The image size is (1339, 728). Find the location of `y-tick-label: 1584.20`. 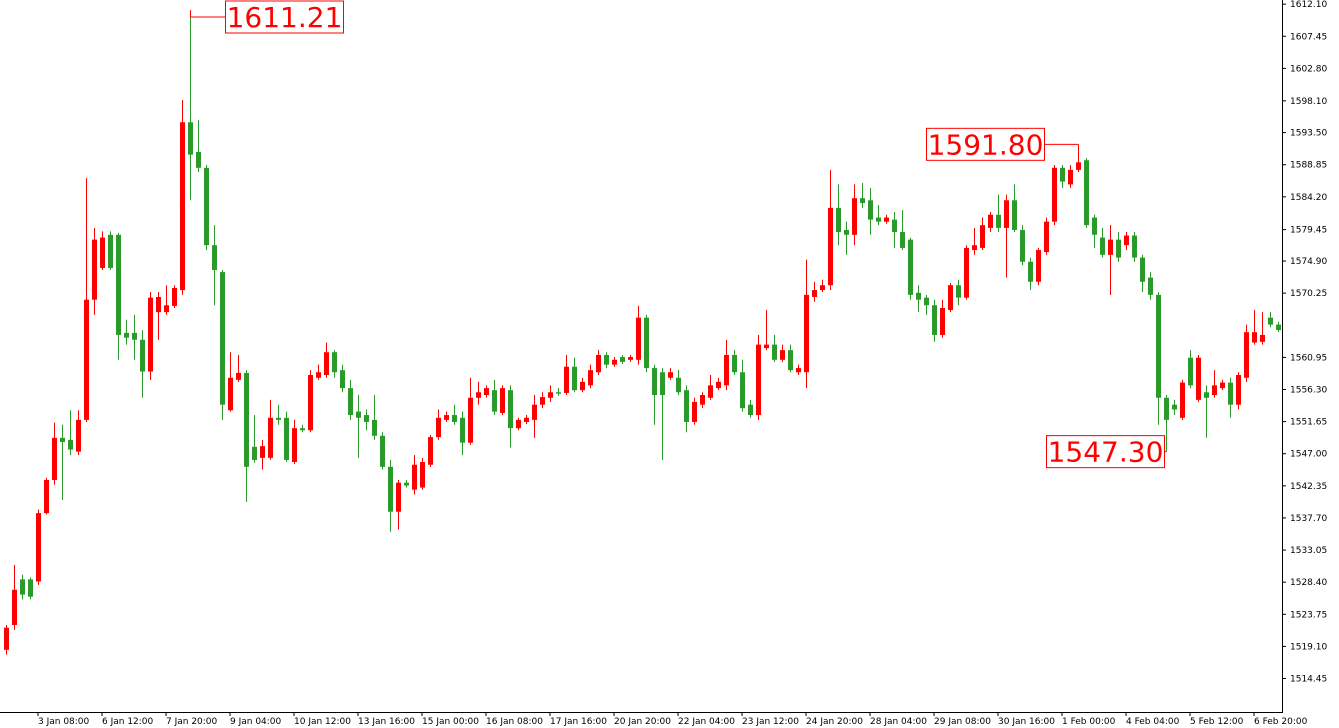

y-tick-label: 1584.20 is located at coordinates (1308, 198).